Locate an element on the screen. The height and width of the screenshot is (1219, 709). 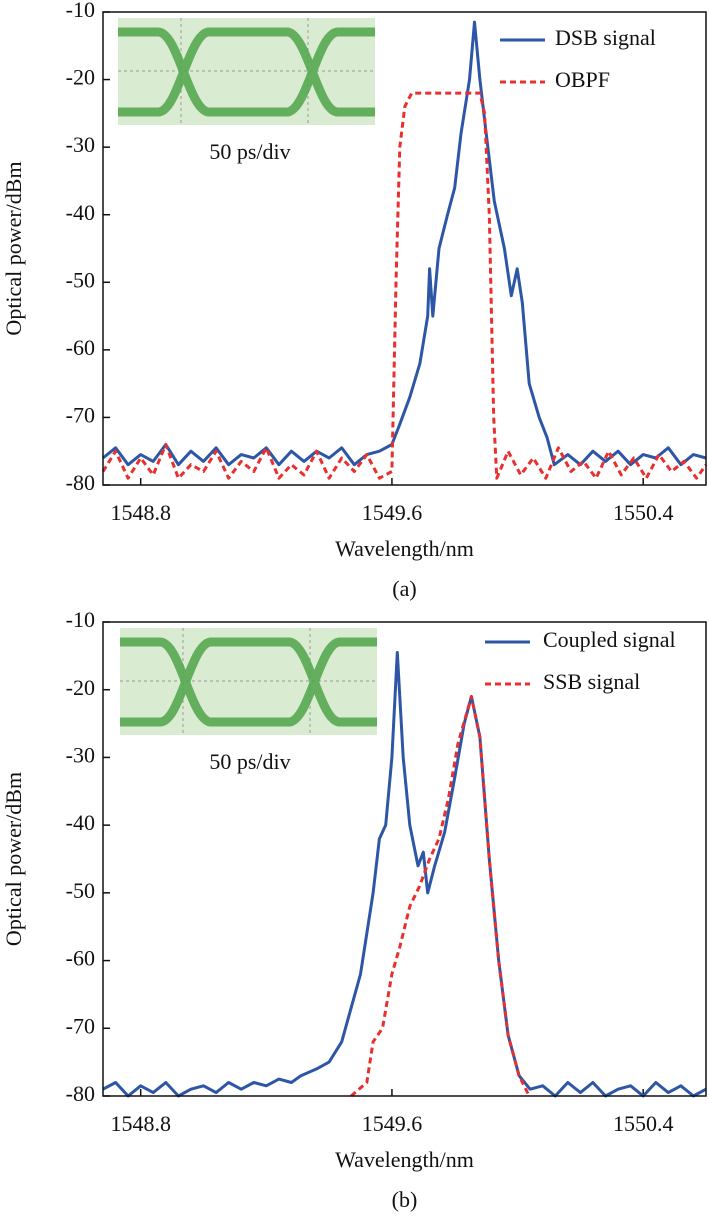
legend-label: OBPF is located at coordinates (582, 79).